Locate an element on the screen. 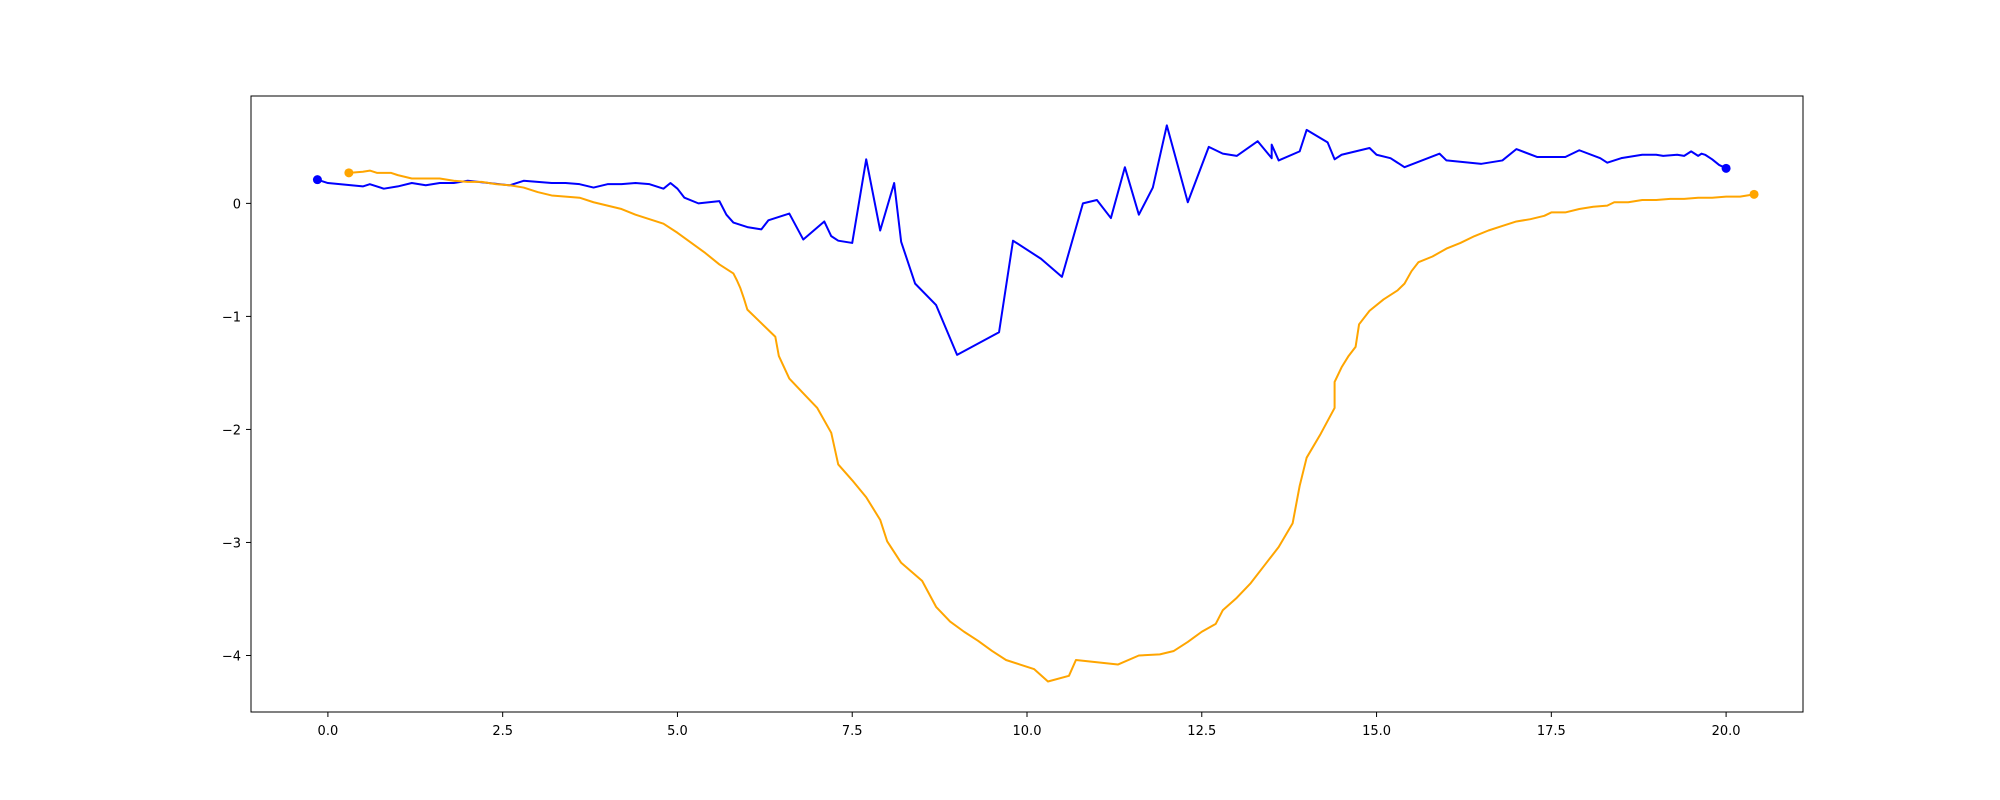  y-tick-label: −1 is located at coordinates (231, 317).